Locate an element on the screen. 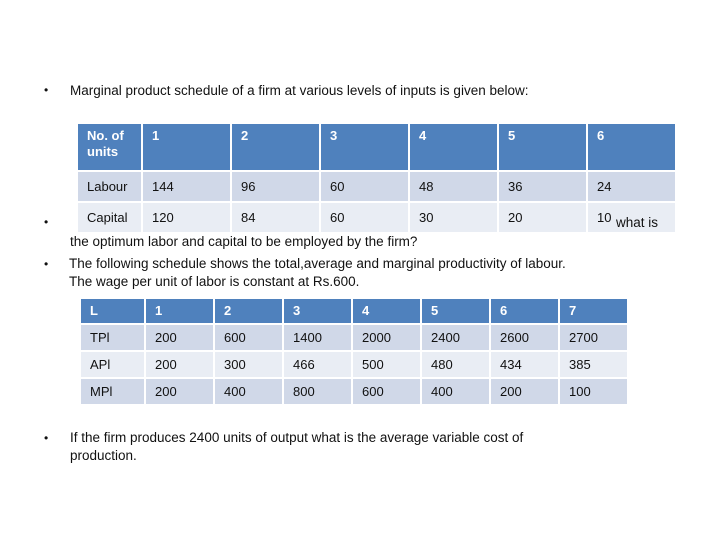 The image size is (720, 540). cell: 10 is located at coordinates (631, 217).